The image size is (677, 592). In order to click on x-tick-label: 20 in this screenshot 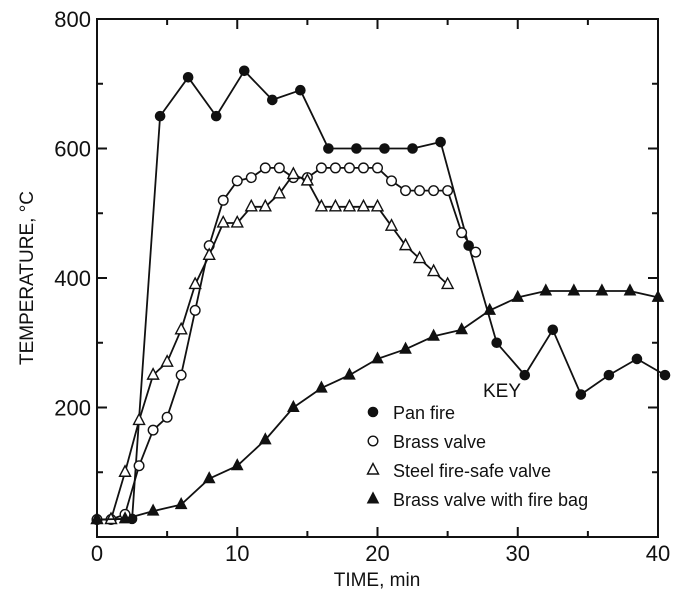, I will do `click(377, 553)`.